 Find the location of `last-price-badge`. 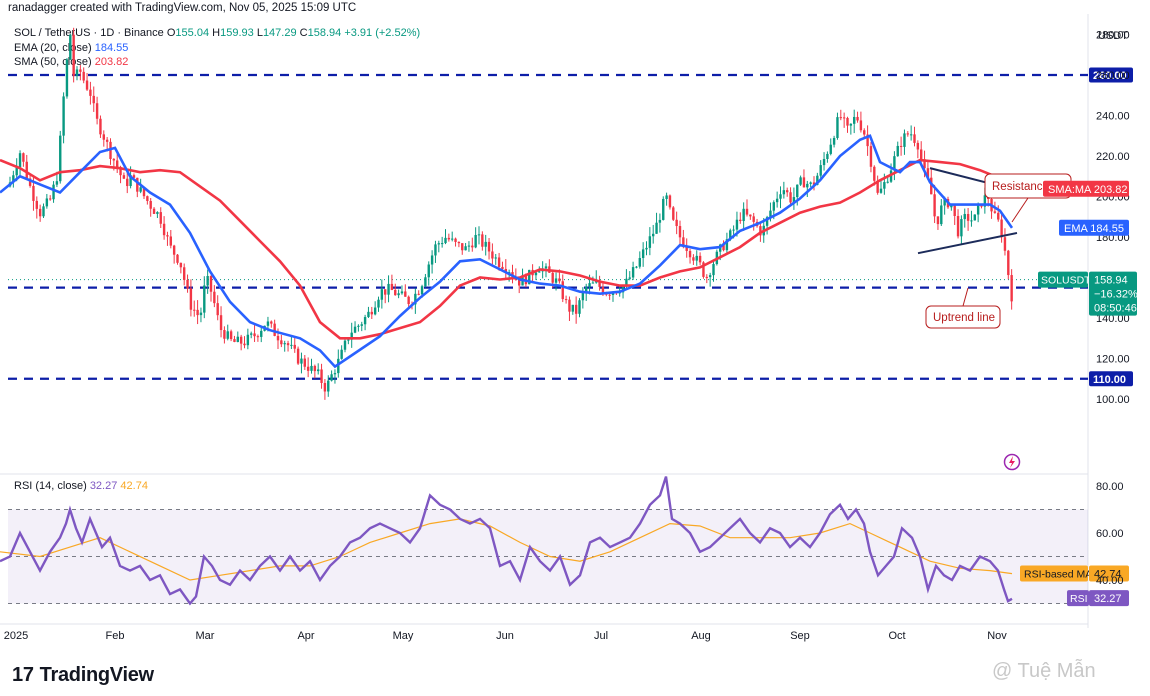

last-price-badge is located at coordinates (1113, 293).